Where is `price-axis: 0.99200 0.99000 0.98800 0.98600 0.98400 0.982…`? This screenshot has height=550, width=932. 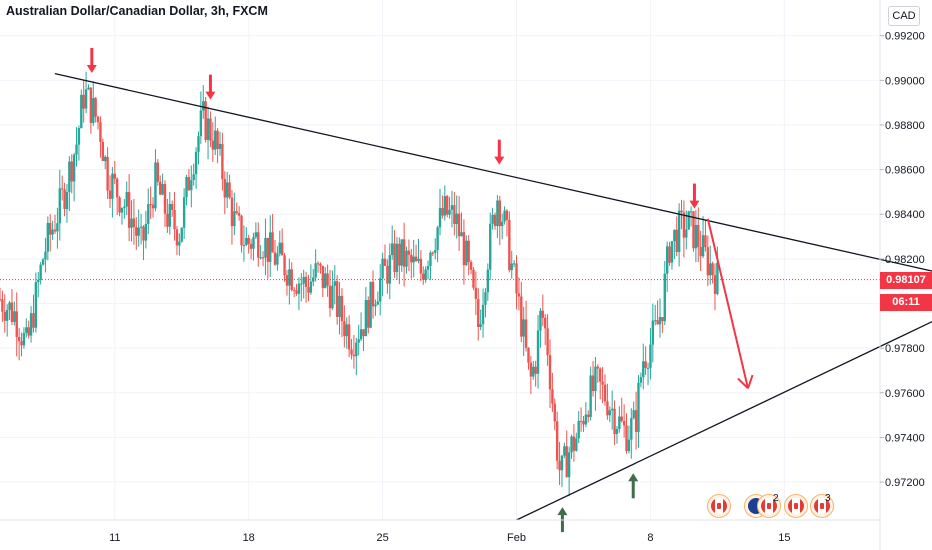 price-axis: 0.99200 0.99000 0.98800 0.98600 0.98400 0.982… is located at coordinates (902, 260).